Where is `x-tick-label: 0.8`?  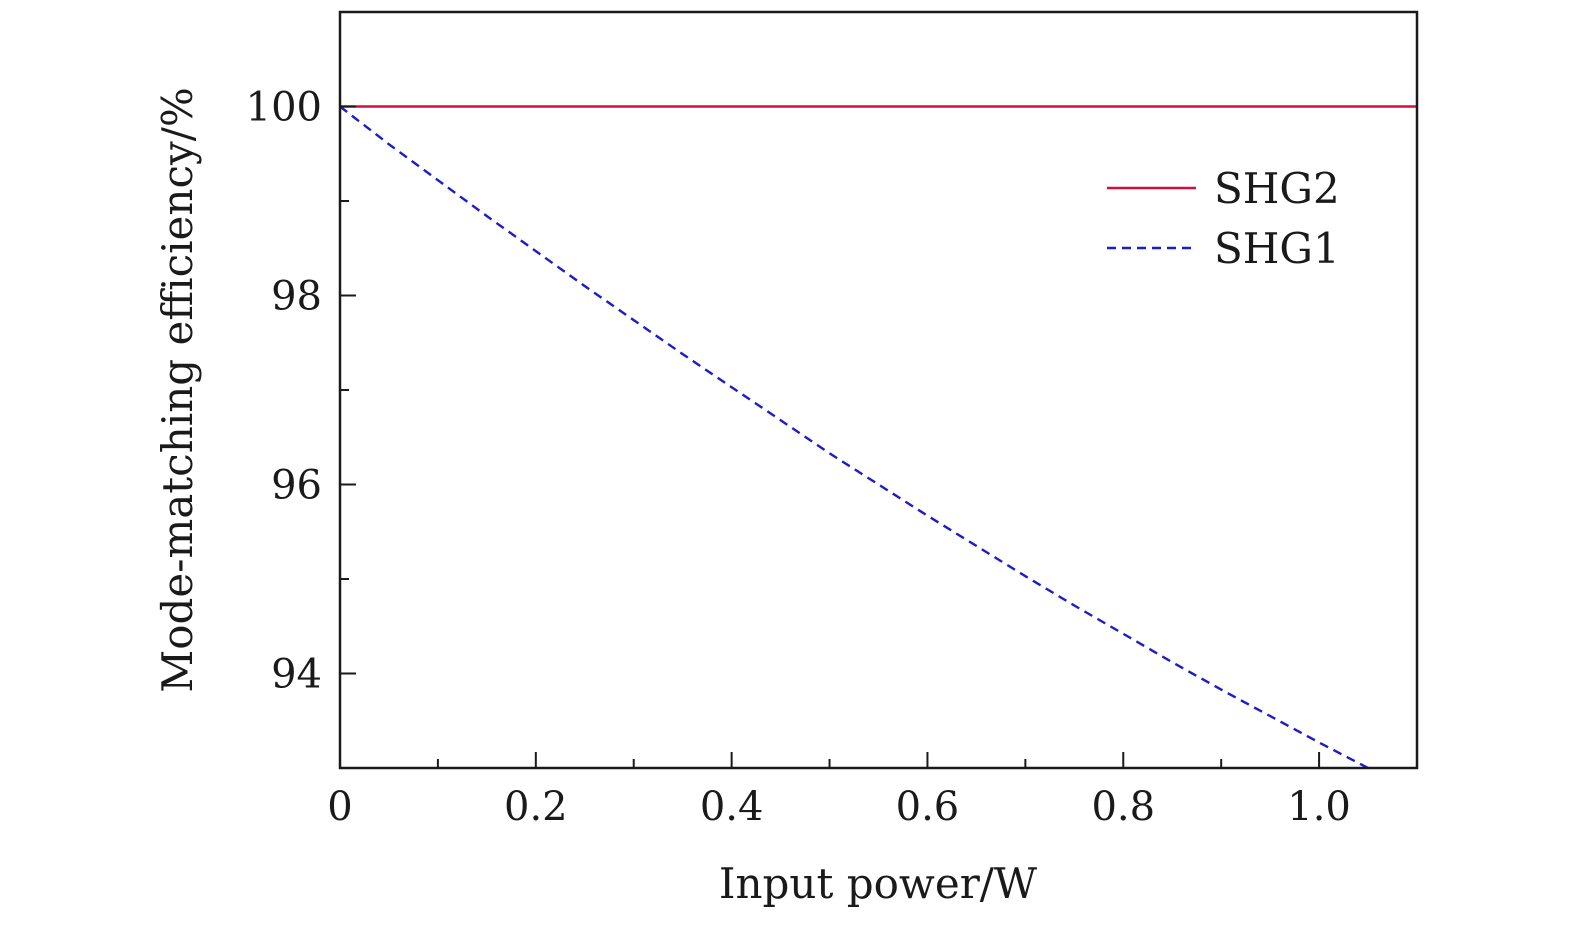
x-tick-label: 0.8 is located at coordinates (1123, 807).